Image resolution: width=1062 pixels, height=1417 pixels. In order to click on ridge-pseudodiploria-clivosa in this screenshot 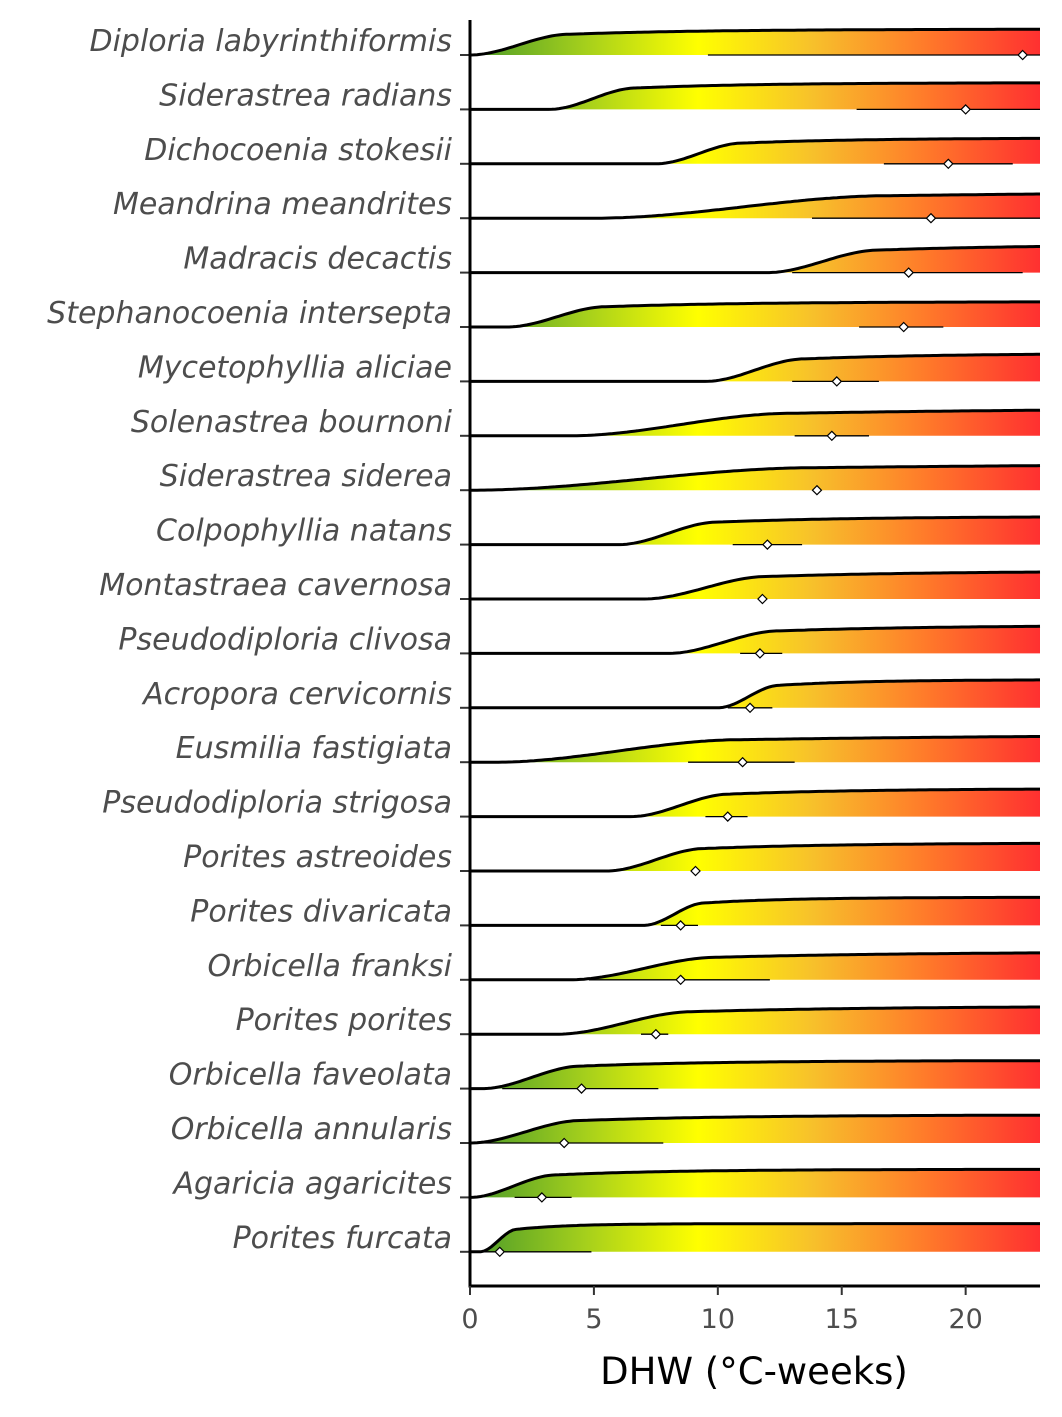, I will do `click(755, 641)`.